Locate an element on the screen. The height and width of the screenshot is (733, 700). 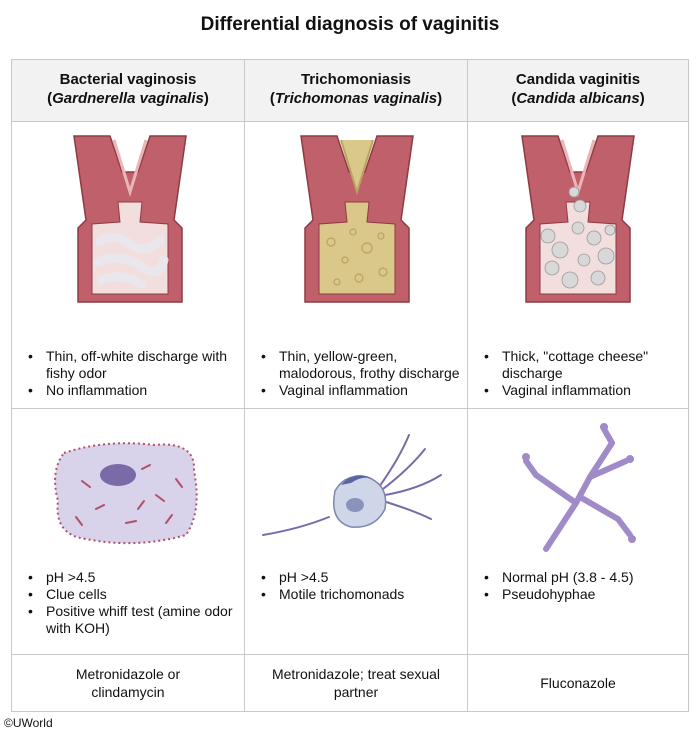
vagina-candida-illustration is located at coordinates (578, 219).